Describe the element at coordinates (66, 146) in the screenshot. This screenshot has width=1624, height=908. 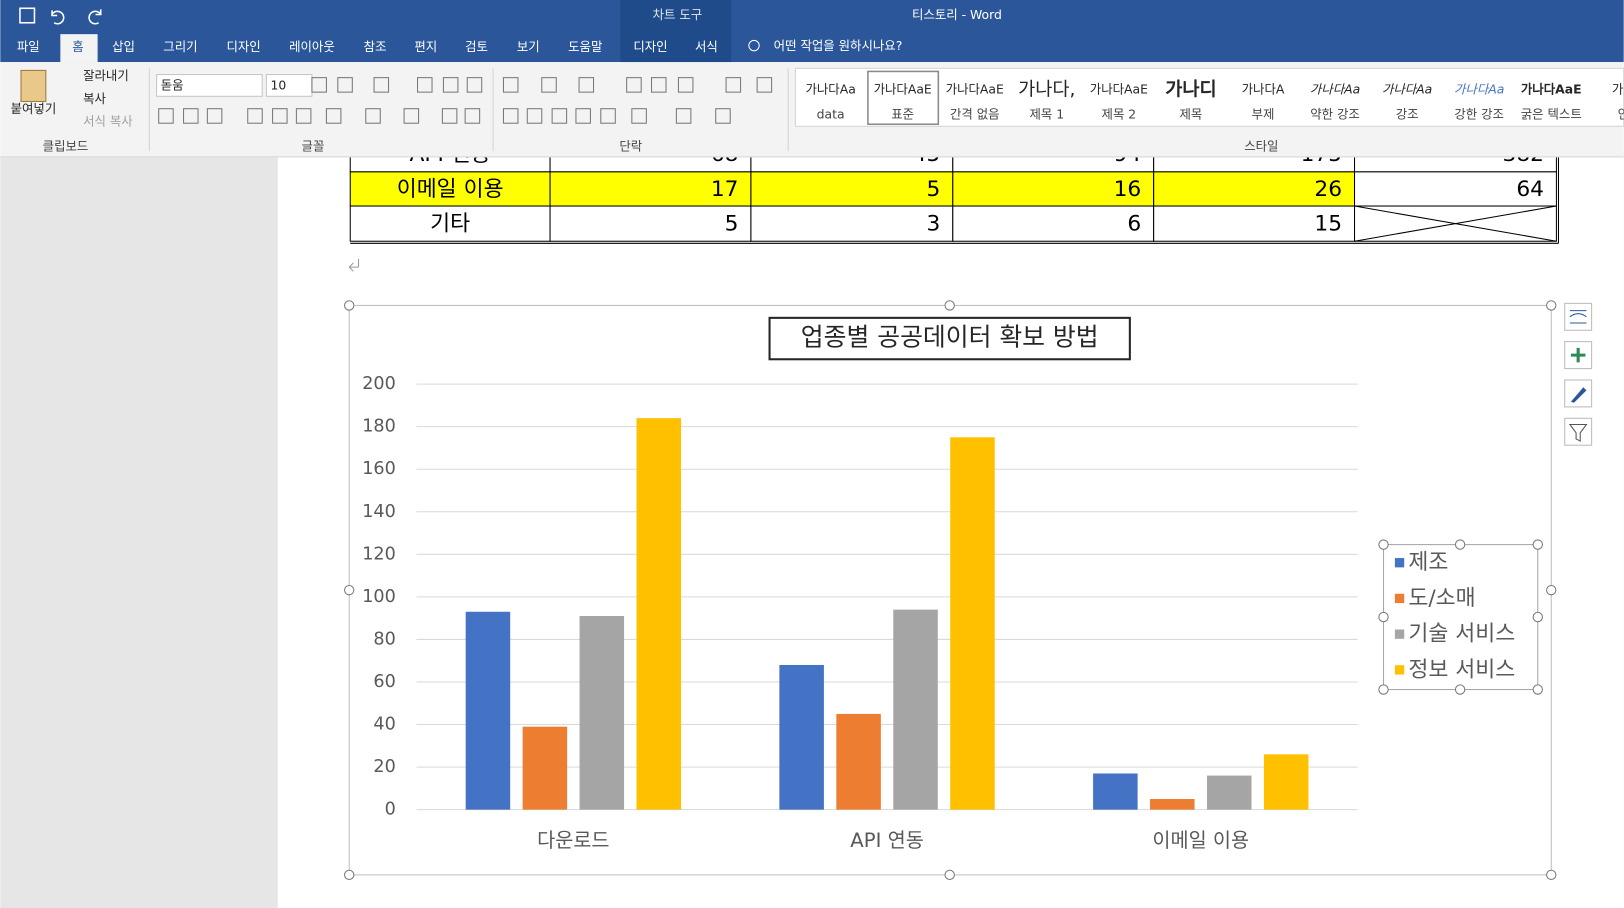
I see `ribbon-group-label: 클립보드` at that location.